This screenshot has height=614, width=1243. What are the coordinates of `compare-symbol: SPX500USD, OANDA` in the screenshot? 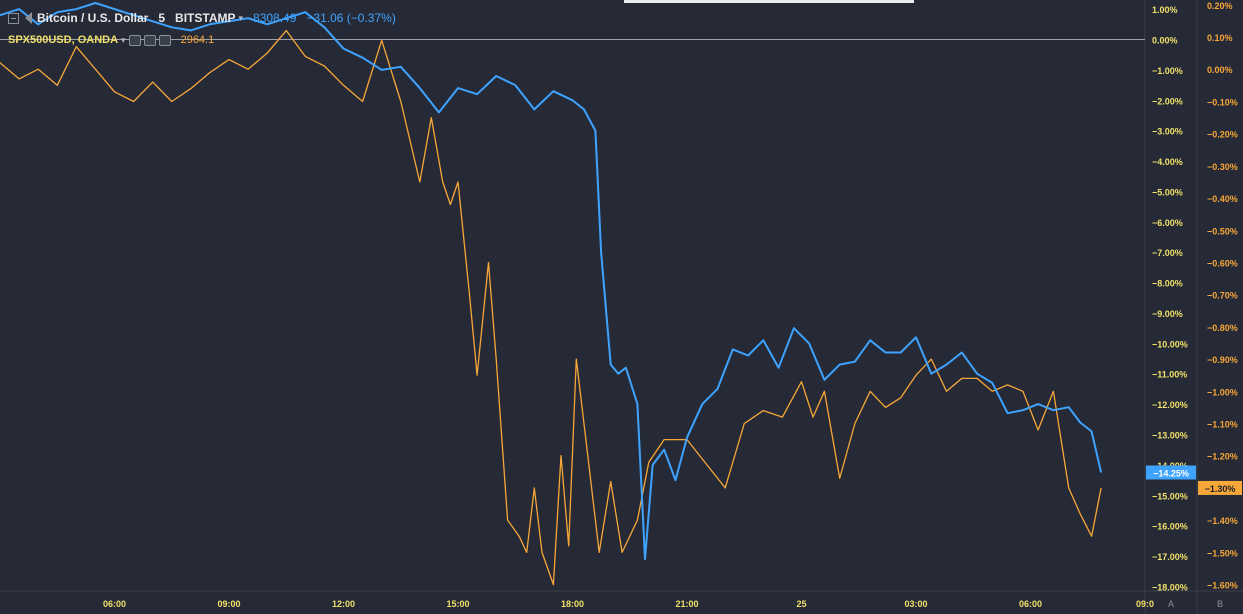 It's located at (63, 40).